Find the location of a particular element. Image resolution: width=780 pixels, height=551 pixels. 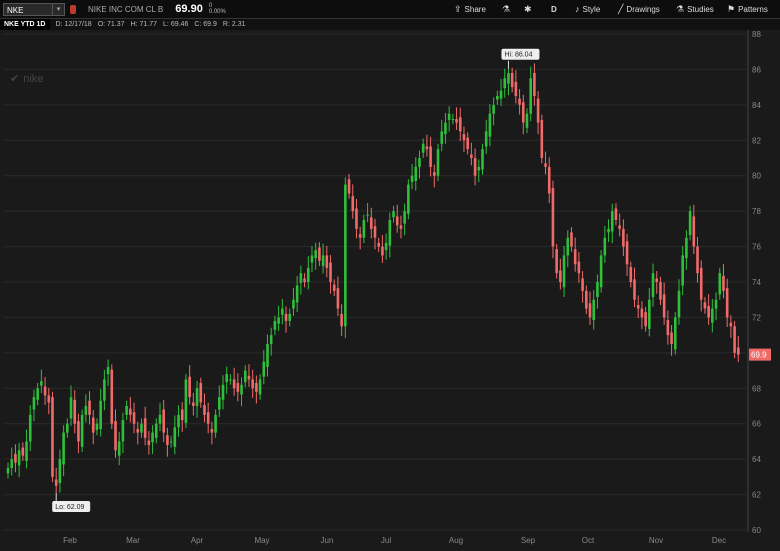

symbol-input: NKE is located at coordinates (28, 9).